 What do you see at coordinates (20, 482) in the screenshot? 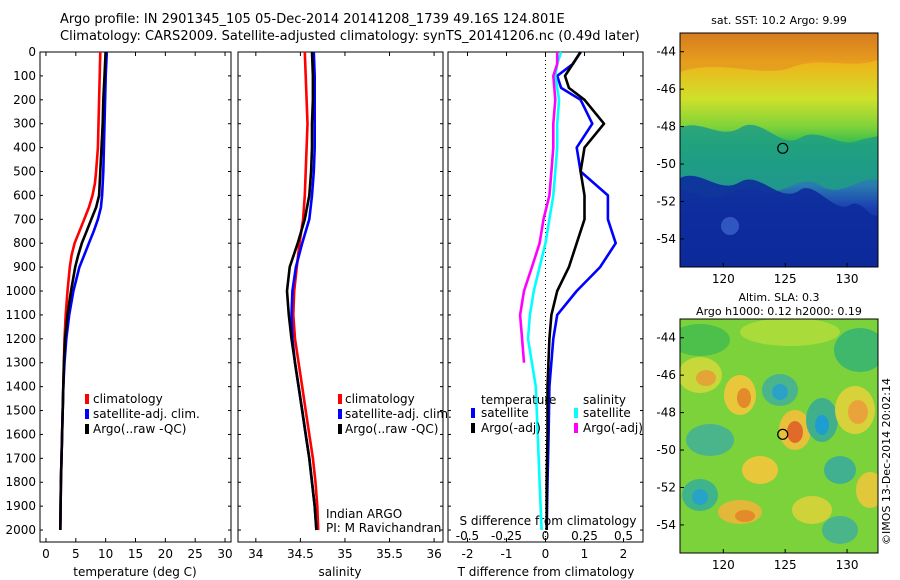
I see `depth-tick-label: 1800` at bounding box center [20, 482].